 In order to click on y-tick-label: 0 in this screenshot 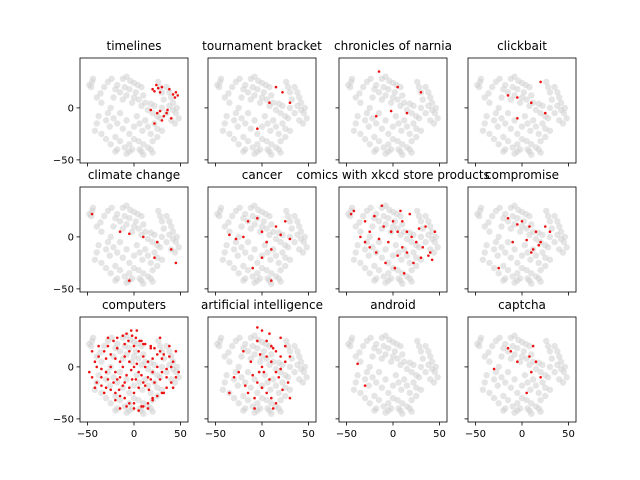, I will do `click(71, 367)`.